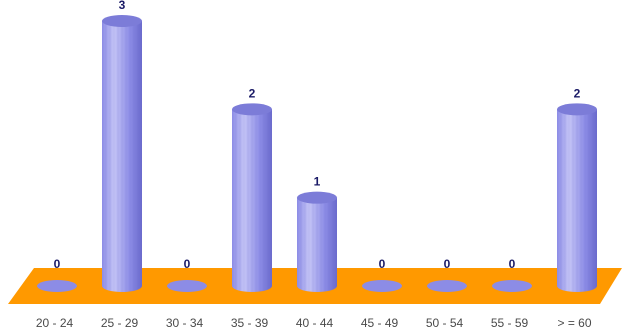 Image resolution: width=622 pixels, height=331 pixels. I want to click on bar-group: 0 55 - 59, so click(511, 293).